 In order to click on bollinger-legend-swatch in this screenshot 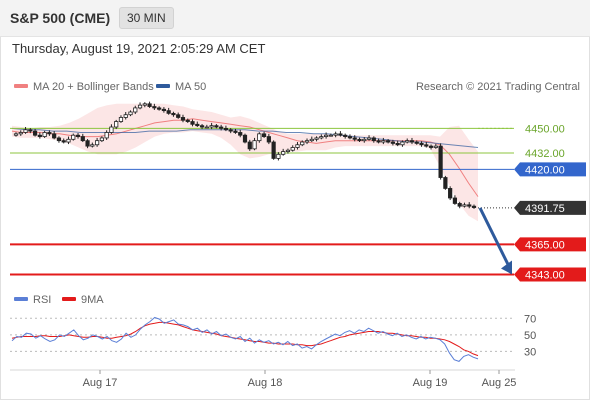, I will do `click(21, 86)`.